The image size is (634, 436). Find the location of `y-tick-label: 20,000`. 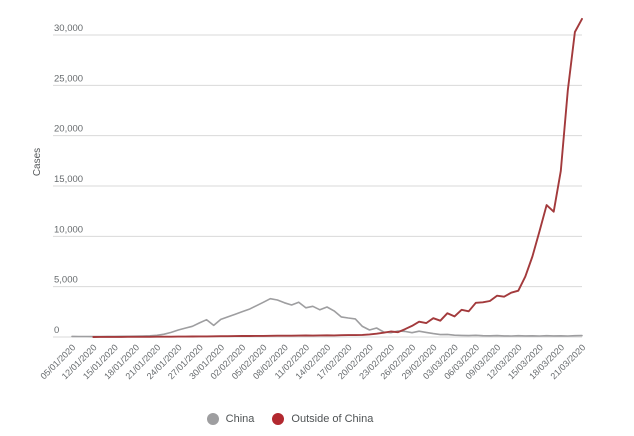

y-tick-label: 20,000 is located at coordinates (68, 129).